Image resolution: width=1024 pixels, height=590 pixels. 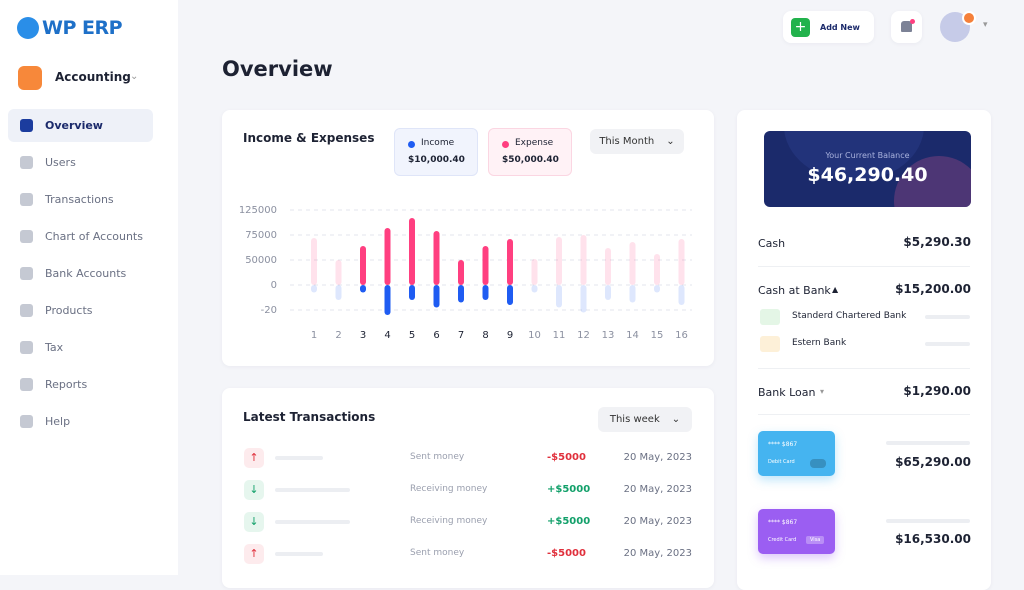 I want to click on x-tick-label: 14, so click(x=632, y=335).